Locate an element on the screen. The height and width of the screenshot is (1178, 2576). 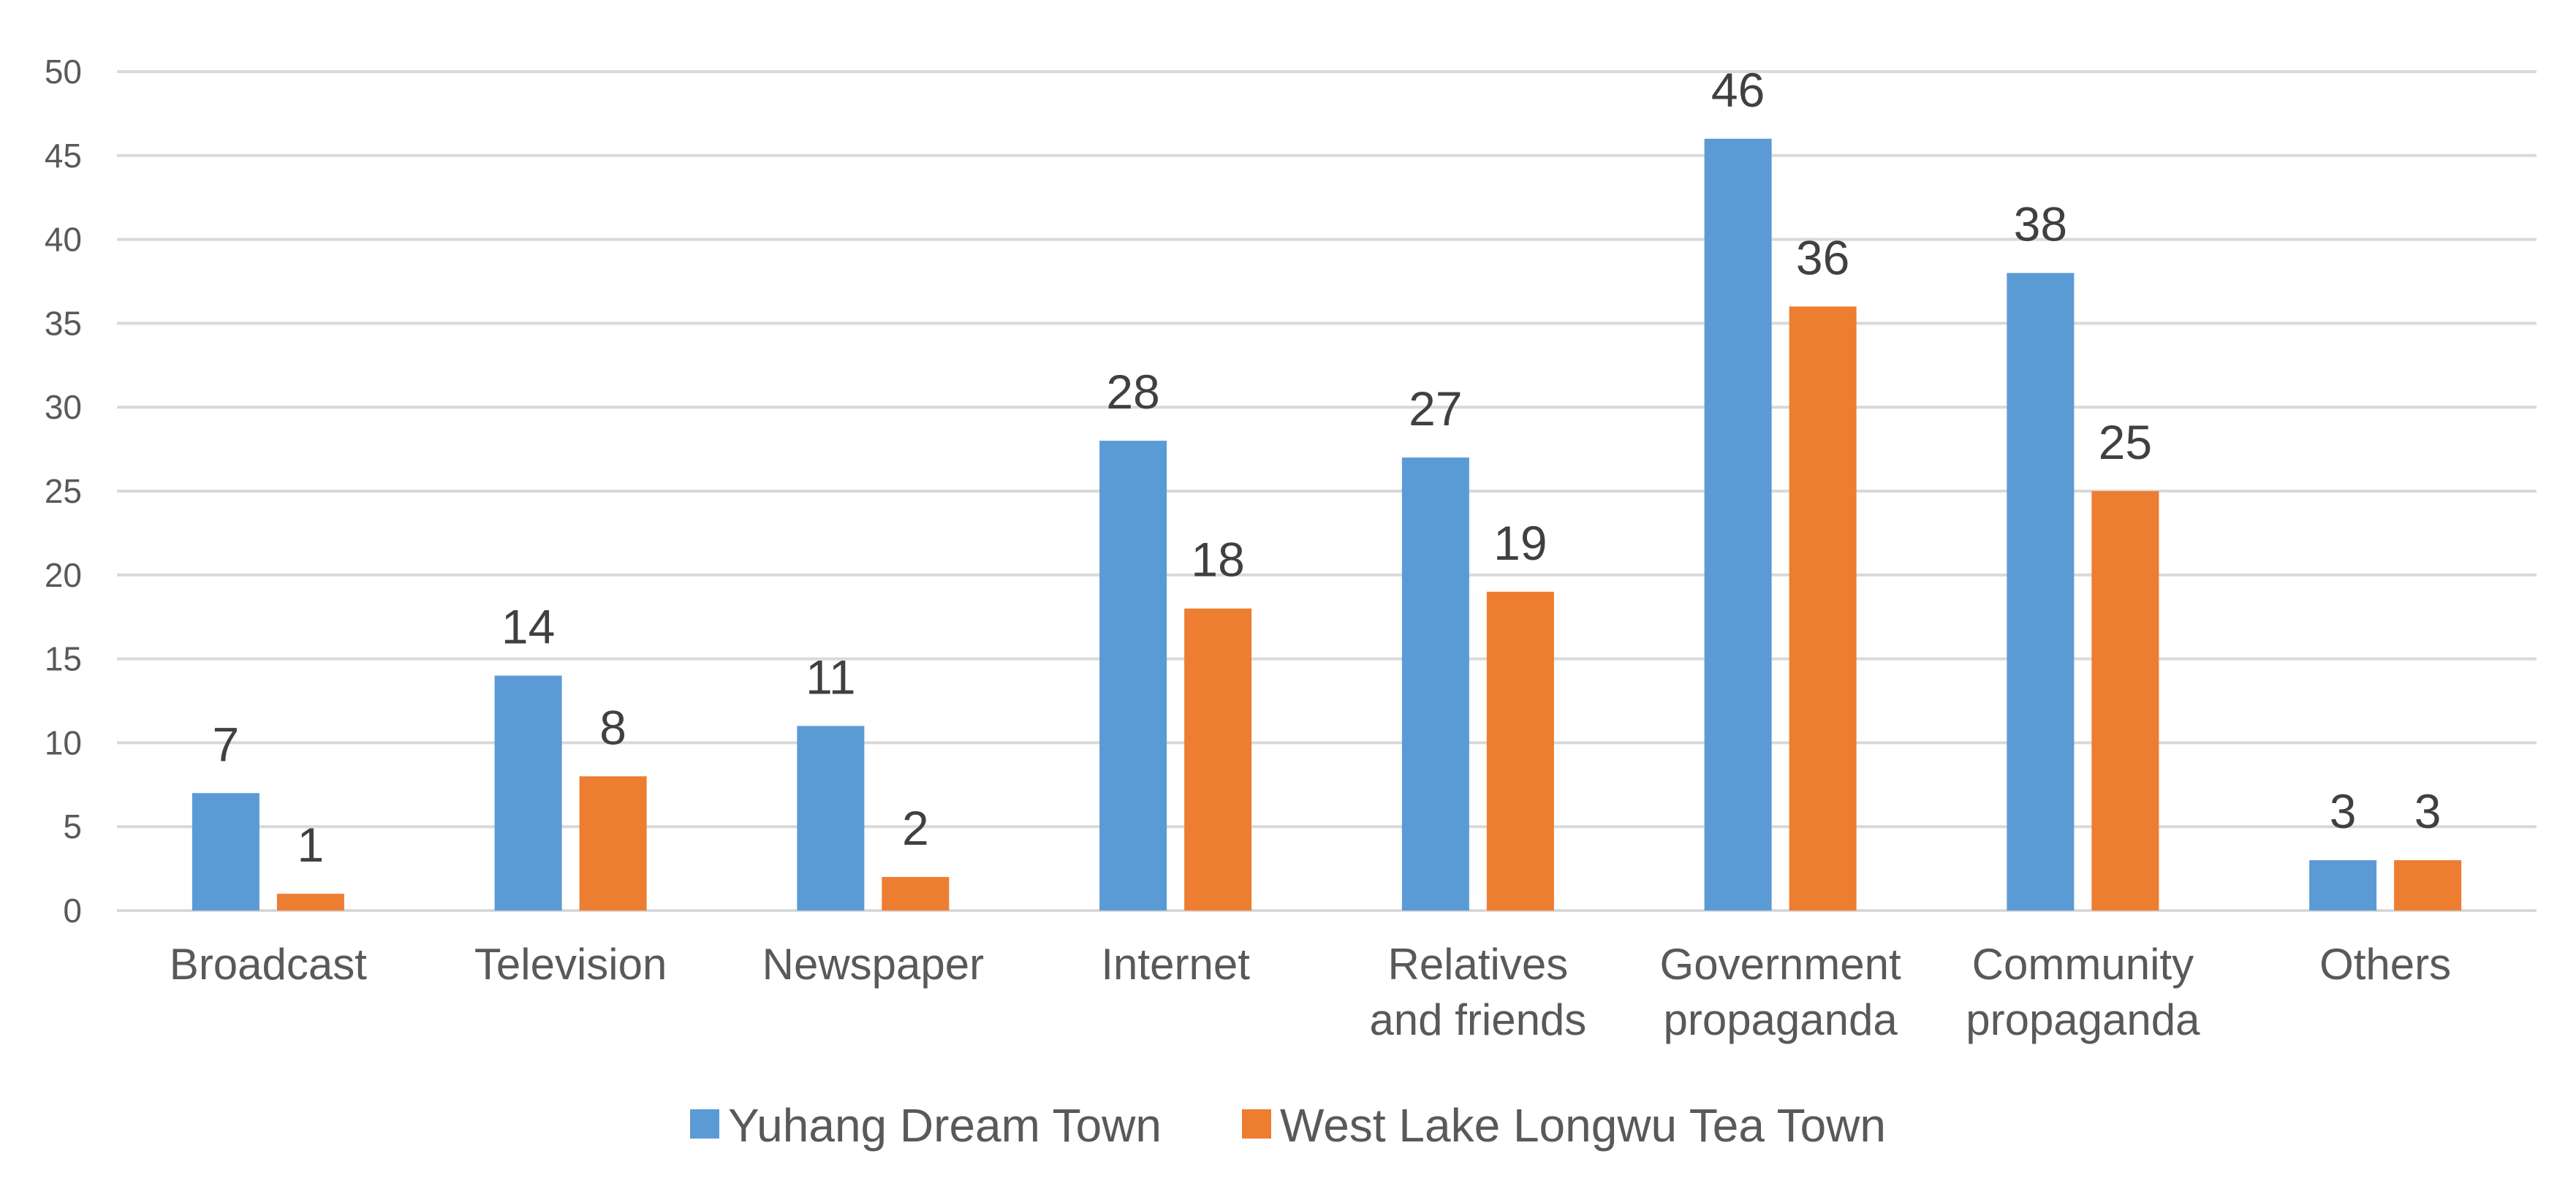
x-tick-label: Community is located at coordinates (2083, 964).